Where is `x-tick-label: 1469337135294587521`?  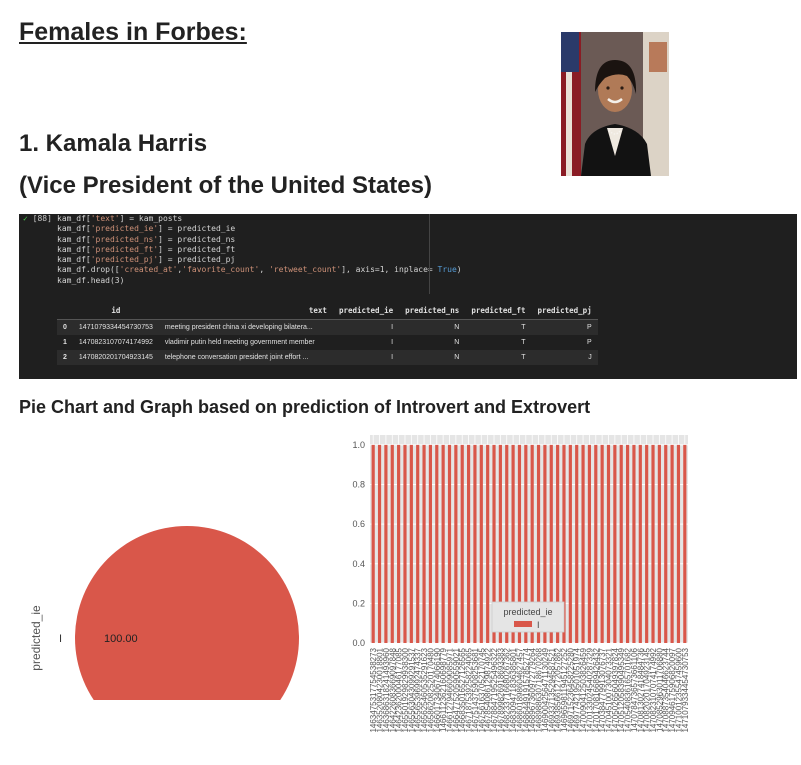 x-tick-label: 1469337135294587521 is located at coordinates (551, 689).